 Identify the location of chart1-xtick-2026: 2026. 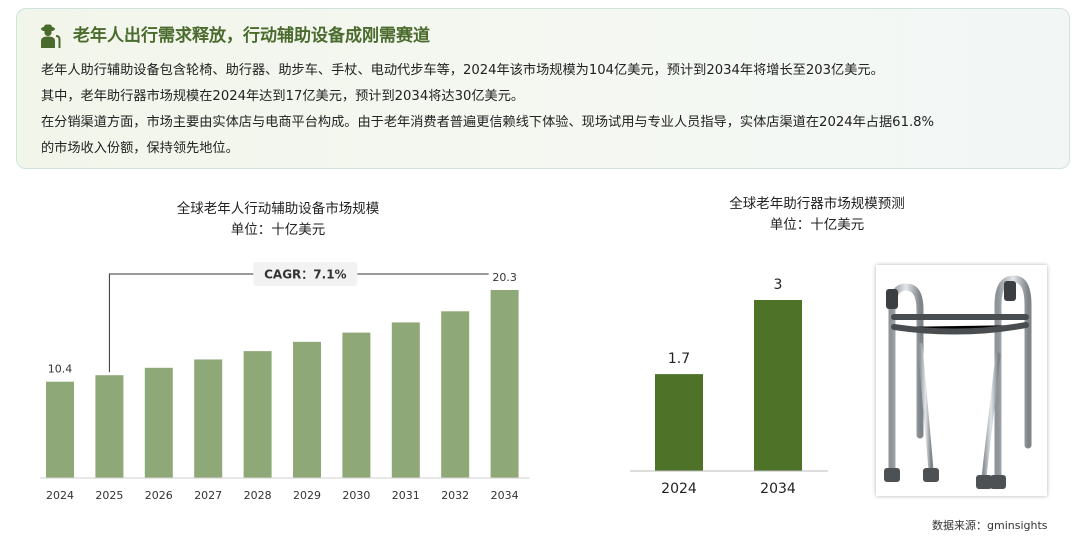
(159, 495).